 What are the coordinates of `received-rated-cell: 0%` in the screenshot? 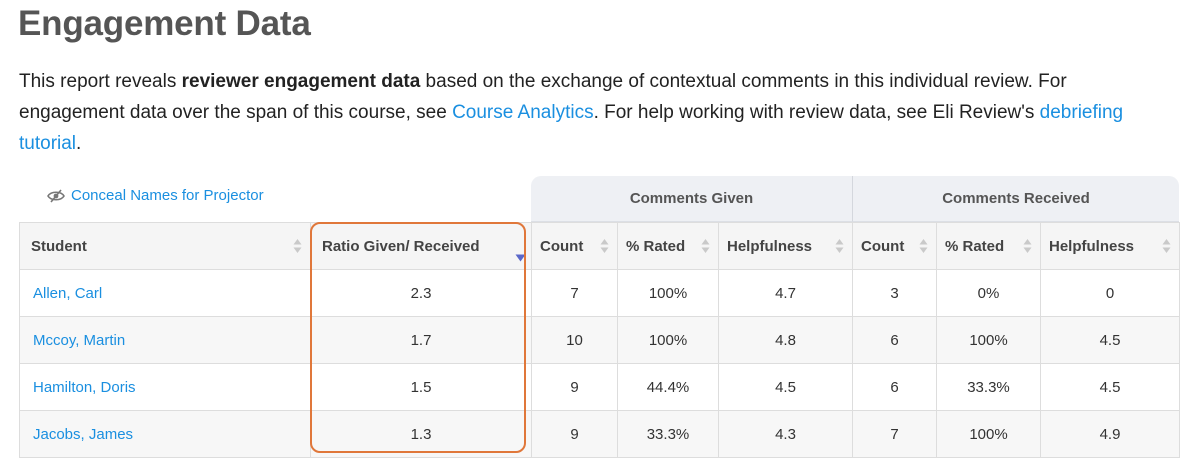 It's located at (988, 293).